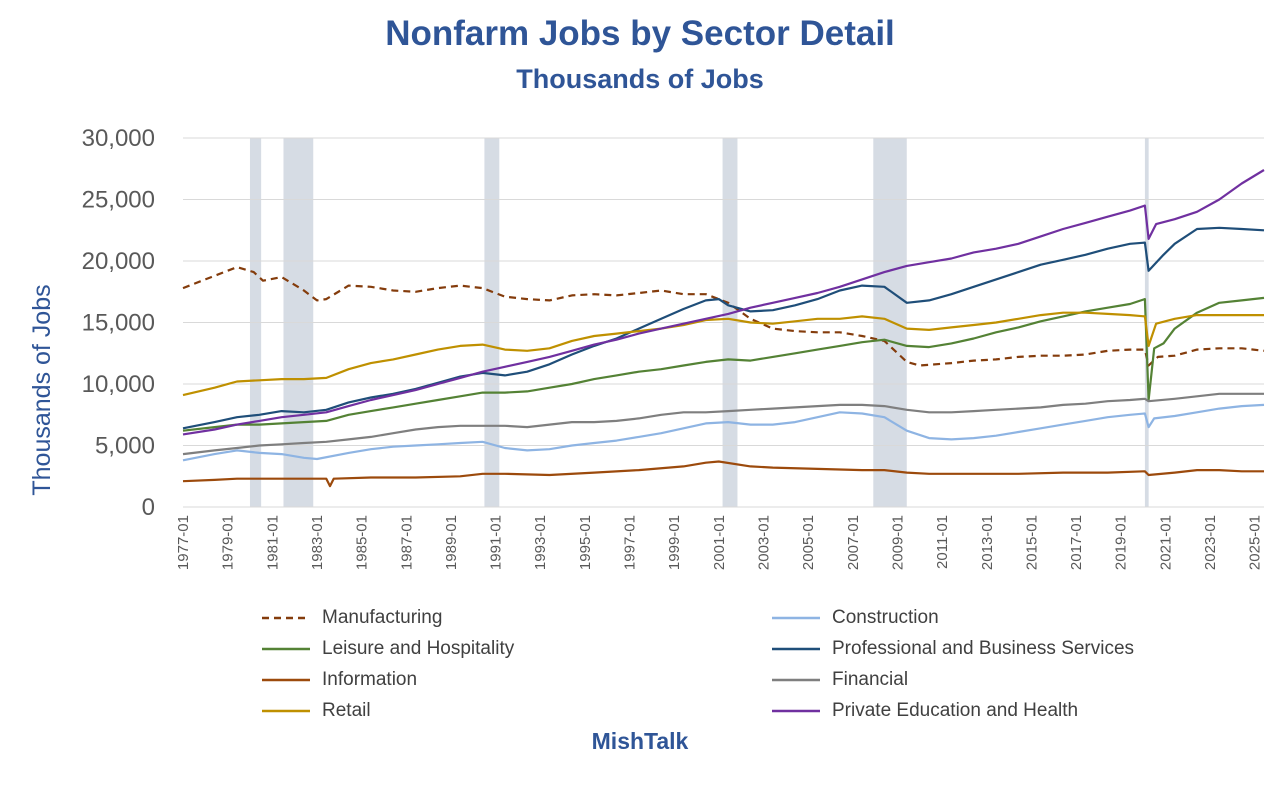 The width and height of the screenshot is (1280, 795). What do you see at coordinates (897, 542) in the screenshot?
I see `x-tick-label: 2009-01` at bounding box center [897, 542].